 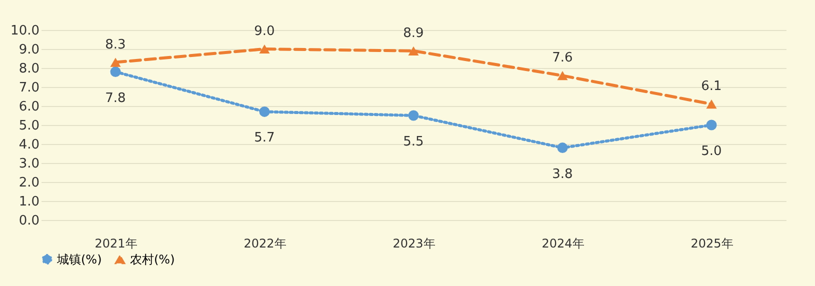 I want to click on y-tick-label: 4.0, so click(x=29, y=145).